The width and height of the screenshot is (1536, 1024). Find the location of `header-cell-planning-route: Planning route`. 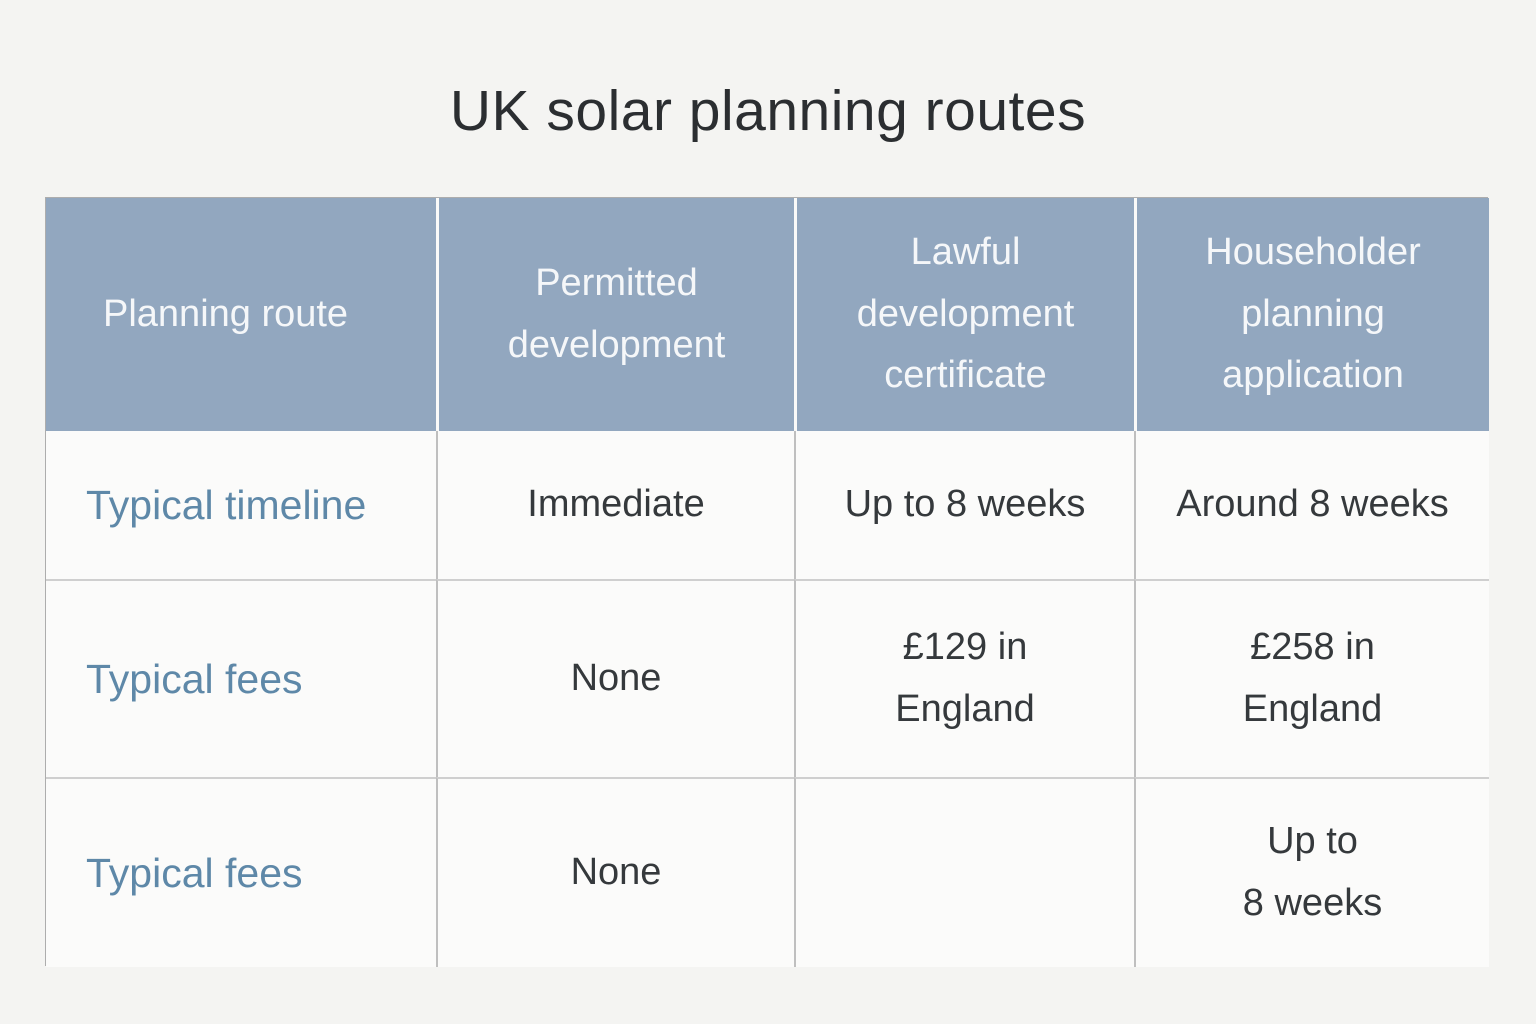

header-cell-planning-route: Planning route is located at coordinates (241, 314).